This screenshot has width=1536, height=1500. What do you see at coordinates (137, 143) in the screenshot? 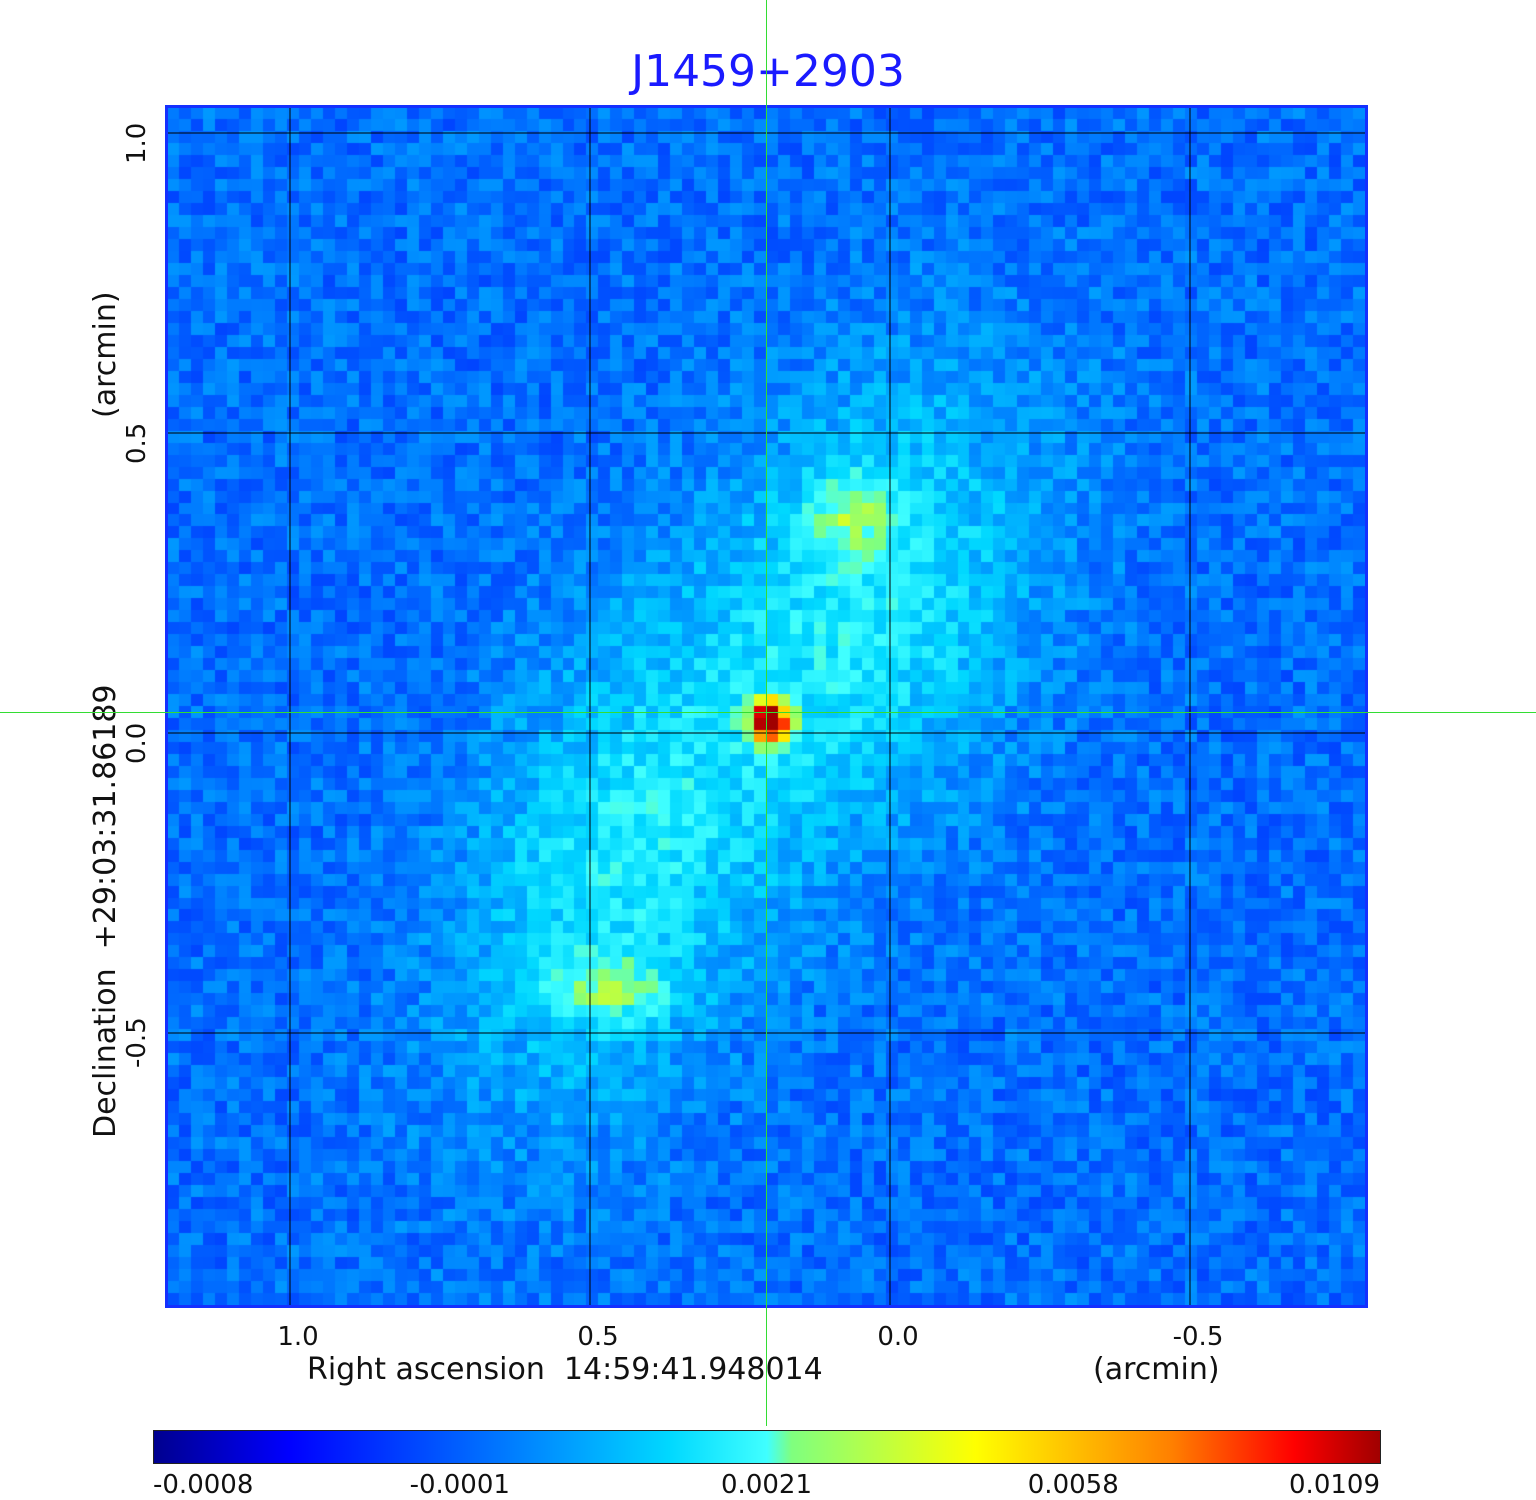
I see `y-tick-label: 1.0` at bounding box center [137, 143].